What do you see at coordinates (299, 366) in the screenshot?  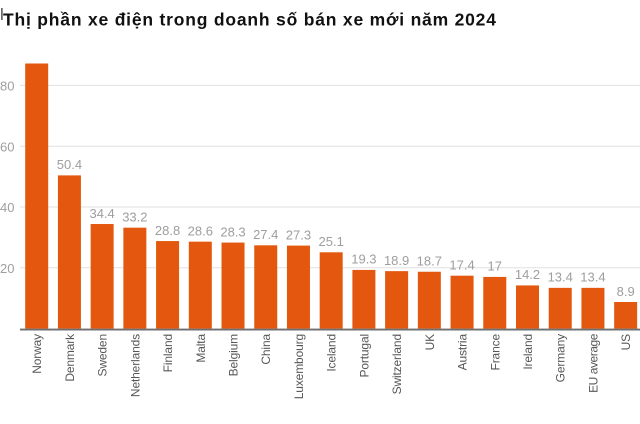 I see `svg-text: Luxembourg` at bounding box center [299, 366].